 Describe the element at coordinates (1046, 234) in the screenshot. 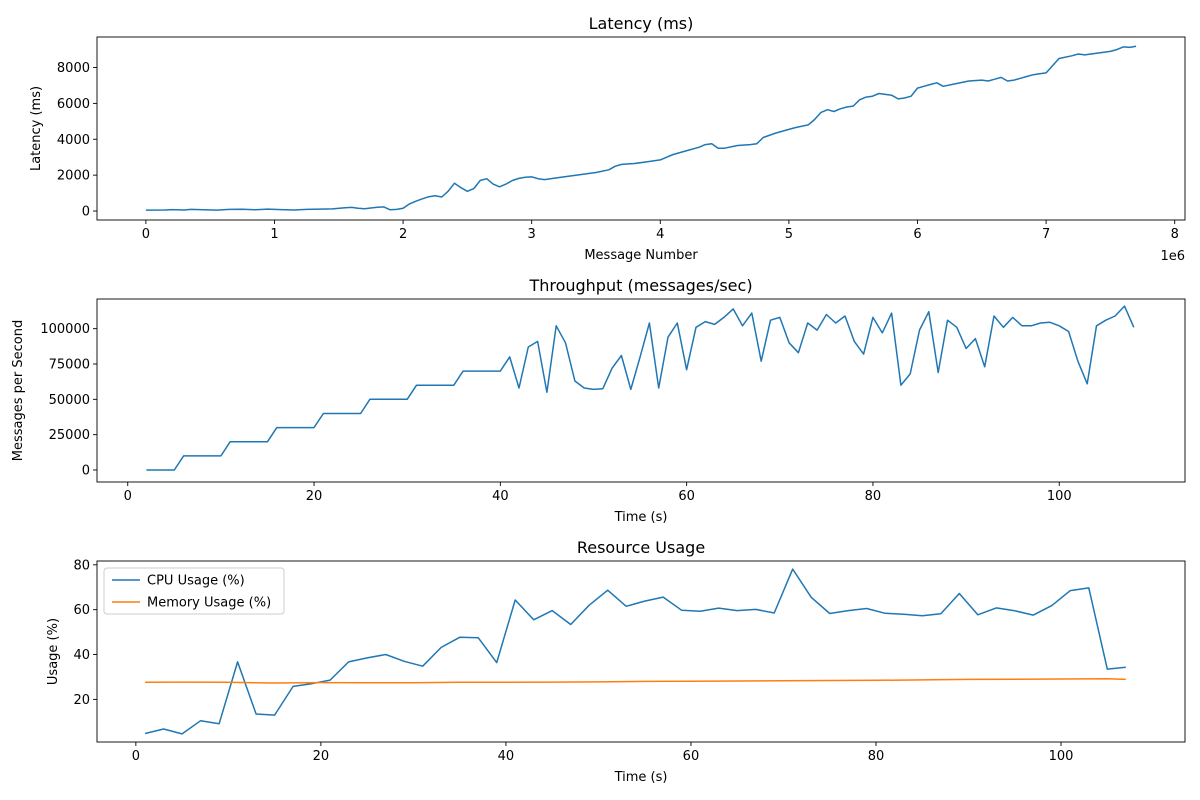

I see `x-tick-label: 7` at that location.